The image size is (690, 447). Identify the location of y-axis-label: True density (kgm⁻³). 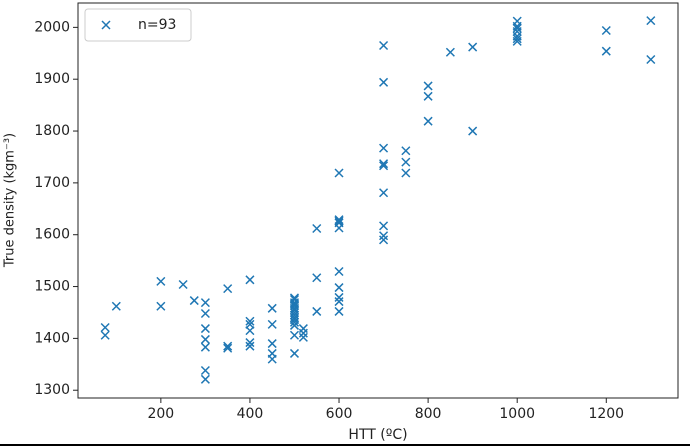
(10, 200).